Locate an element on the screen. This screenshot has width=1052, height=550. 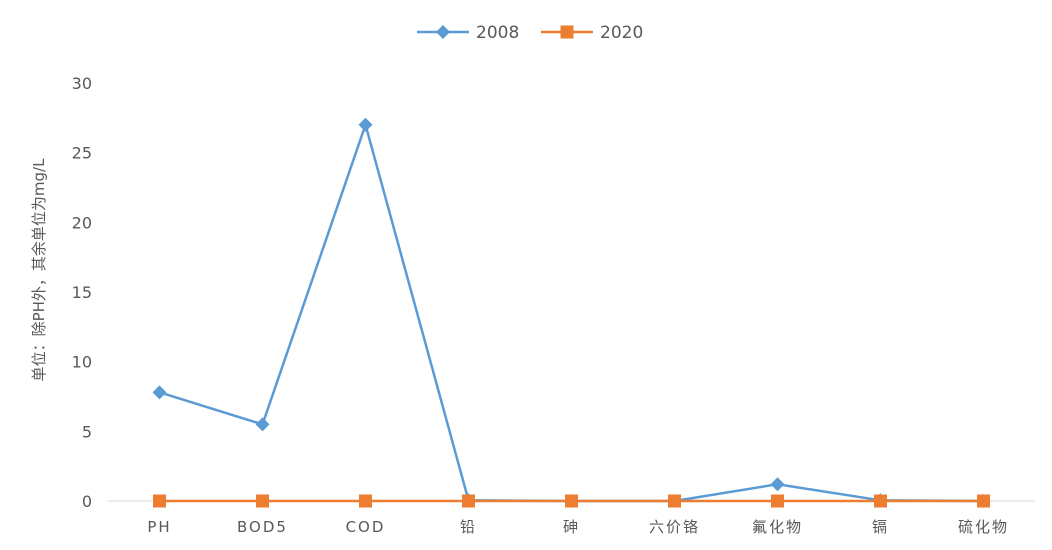
legend: 2008 2020 is located at coordinates (530, 33).